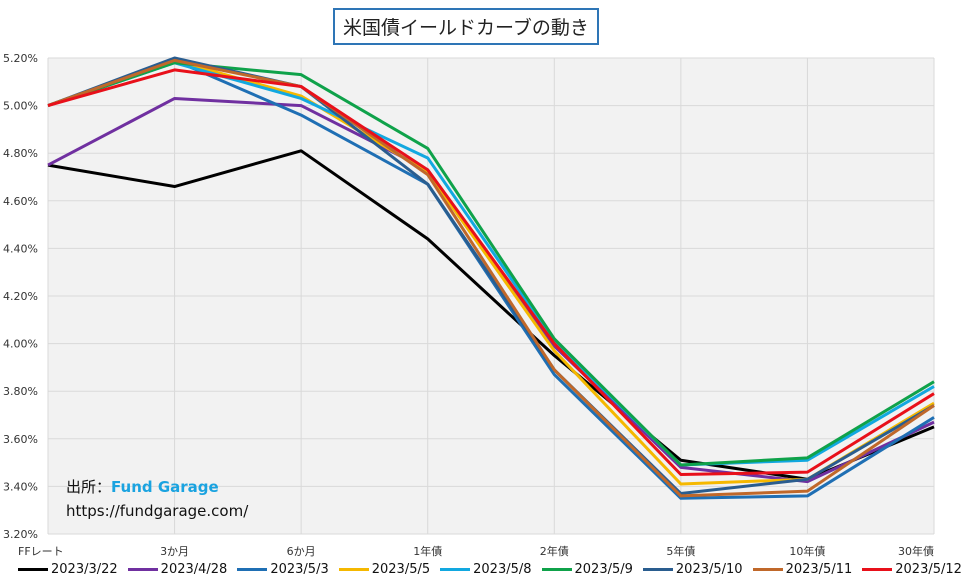 The width and height of the screenshot is (965, 587). Describe the element at coordinates (20, 344) in the screenshot. I see `y-tick-label: 4.00%` at that location.